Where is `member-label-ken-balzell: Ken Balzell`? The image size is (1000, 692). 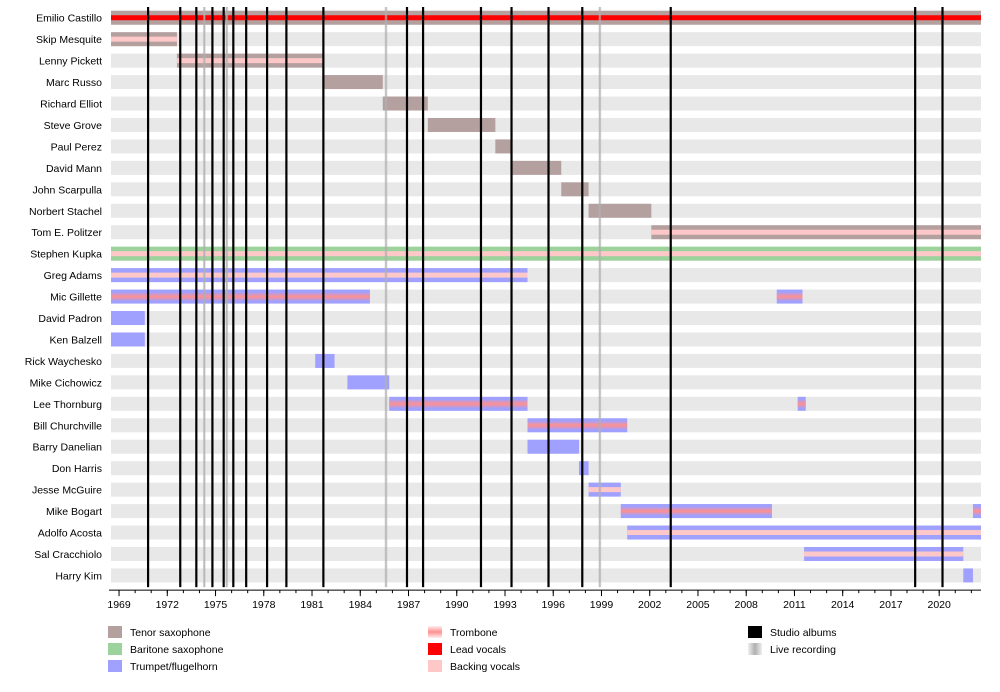
member-label-ken-balzell: Ken Balzell is located at coordinates (75, 340).